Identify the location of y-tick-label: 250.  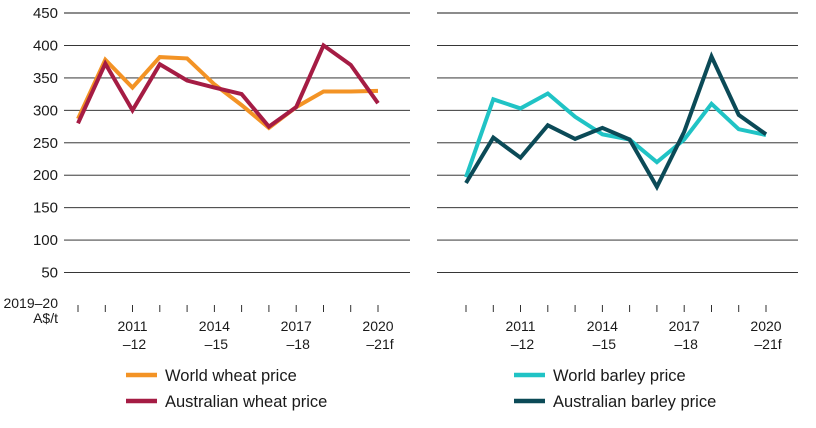
(45, 143).